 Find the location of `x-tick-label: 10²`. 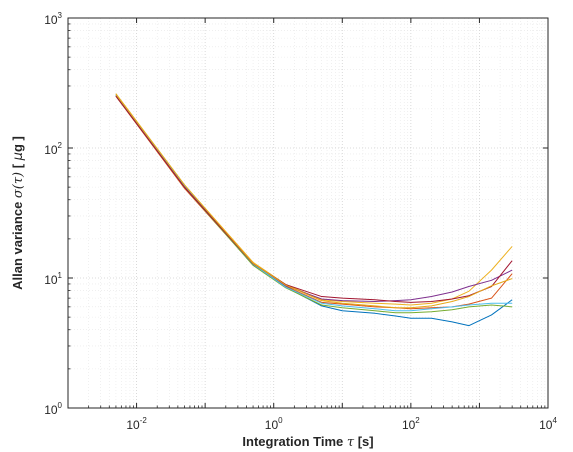

x-tick-label: 10² is located at coordinates (411, 424).